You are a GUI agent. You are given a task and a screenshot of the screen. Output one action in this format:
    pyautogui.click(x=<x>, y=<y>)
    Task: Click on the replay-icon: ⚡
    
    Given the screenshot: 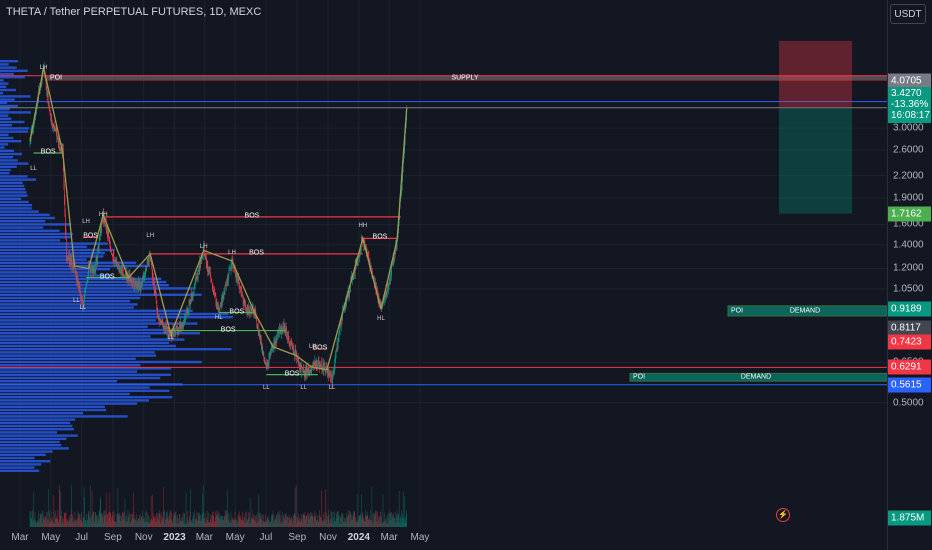 What is the action you would take?
    pyautogui.click(x=783, y=515)
    